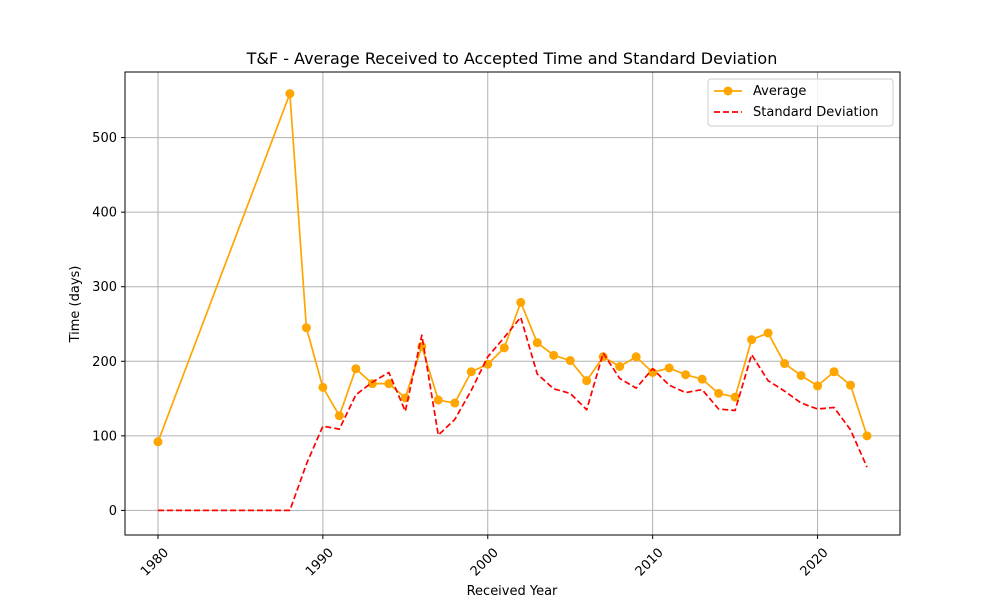 The width and height of the screenshot is (1000, 600). I want to click on y-tick-label: 300, so click(104, 287).